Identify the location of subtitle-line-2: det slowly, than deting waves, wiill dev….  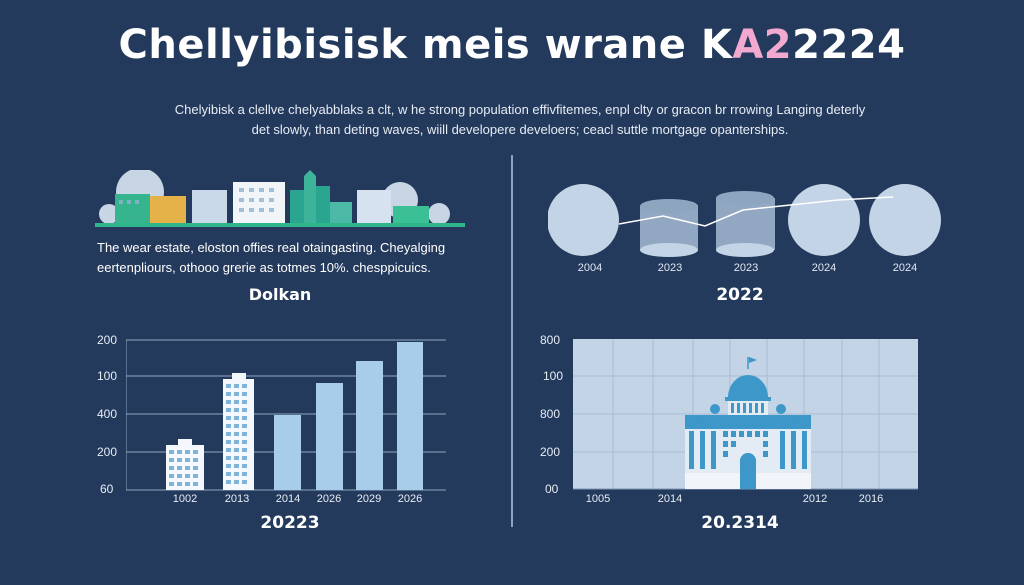
(520, 129).